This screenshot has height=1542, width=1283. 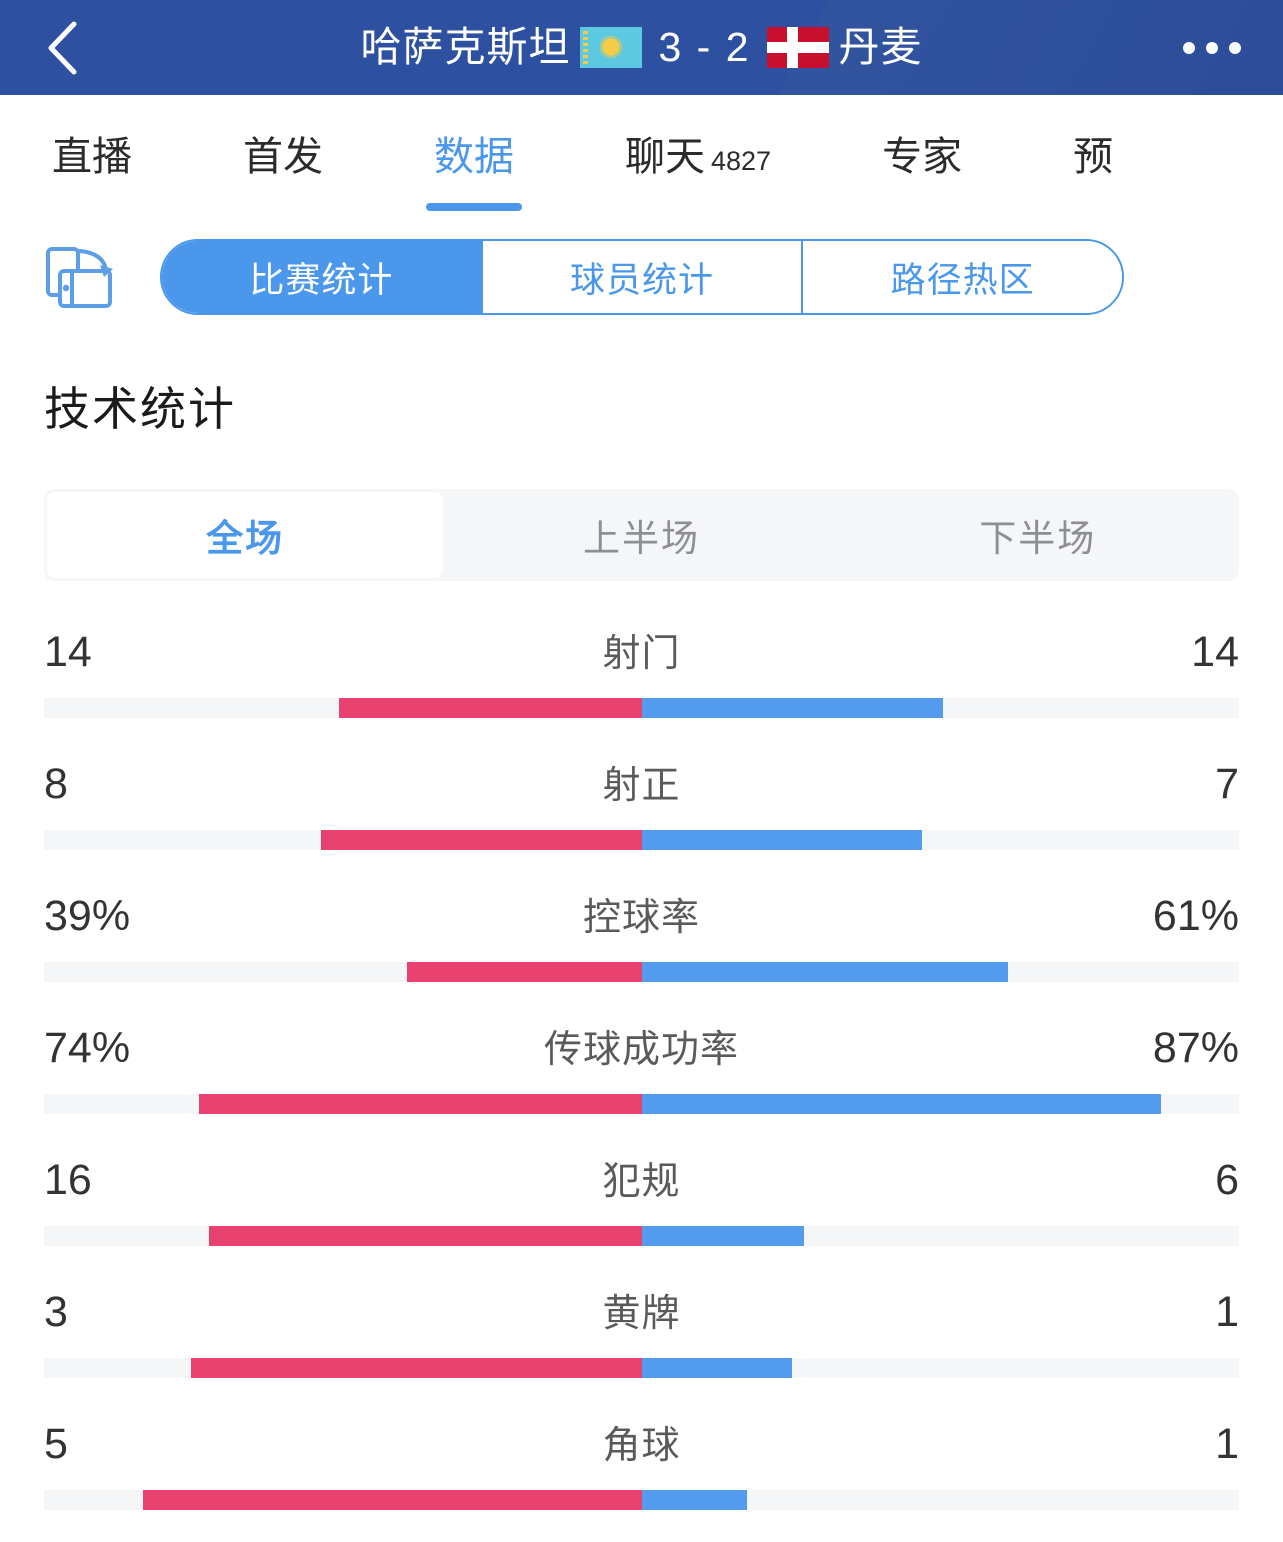 What do you see at coordinates (465, 47) in the screenshot?
I see `home-team-name: 哈萨克斯坦` at bounding box center [465, 47].